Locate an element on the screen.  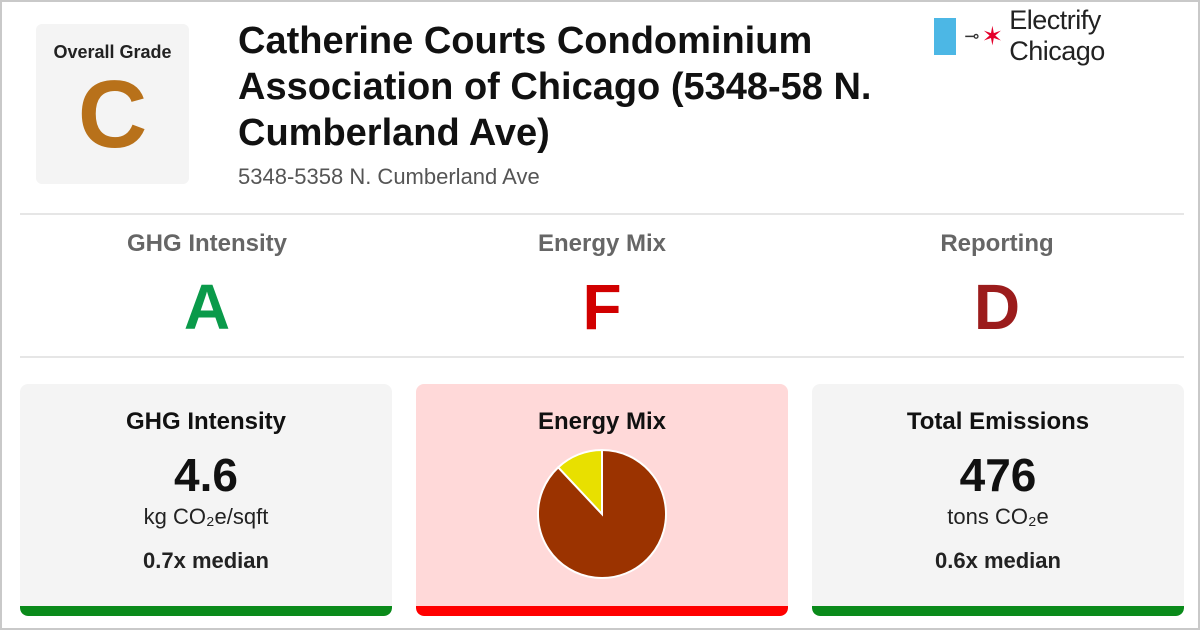
sub-grade-reporting: Reporting D is located at coordinates (997, 286).